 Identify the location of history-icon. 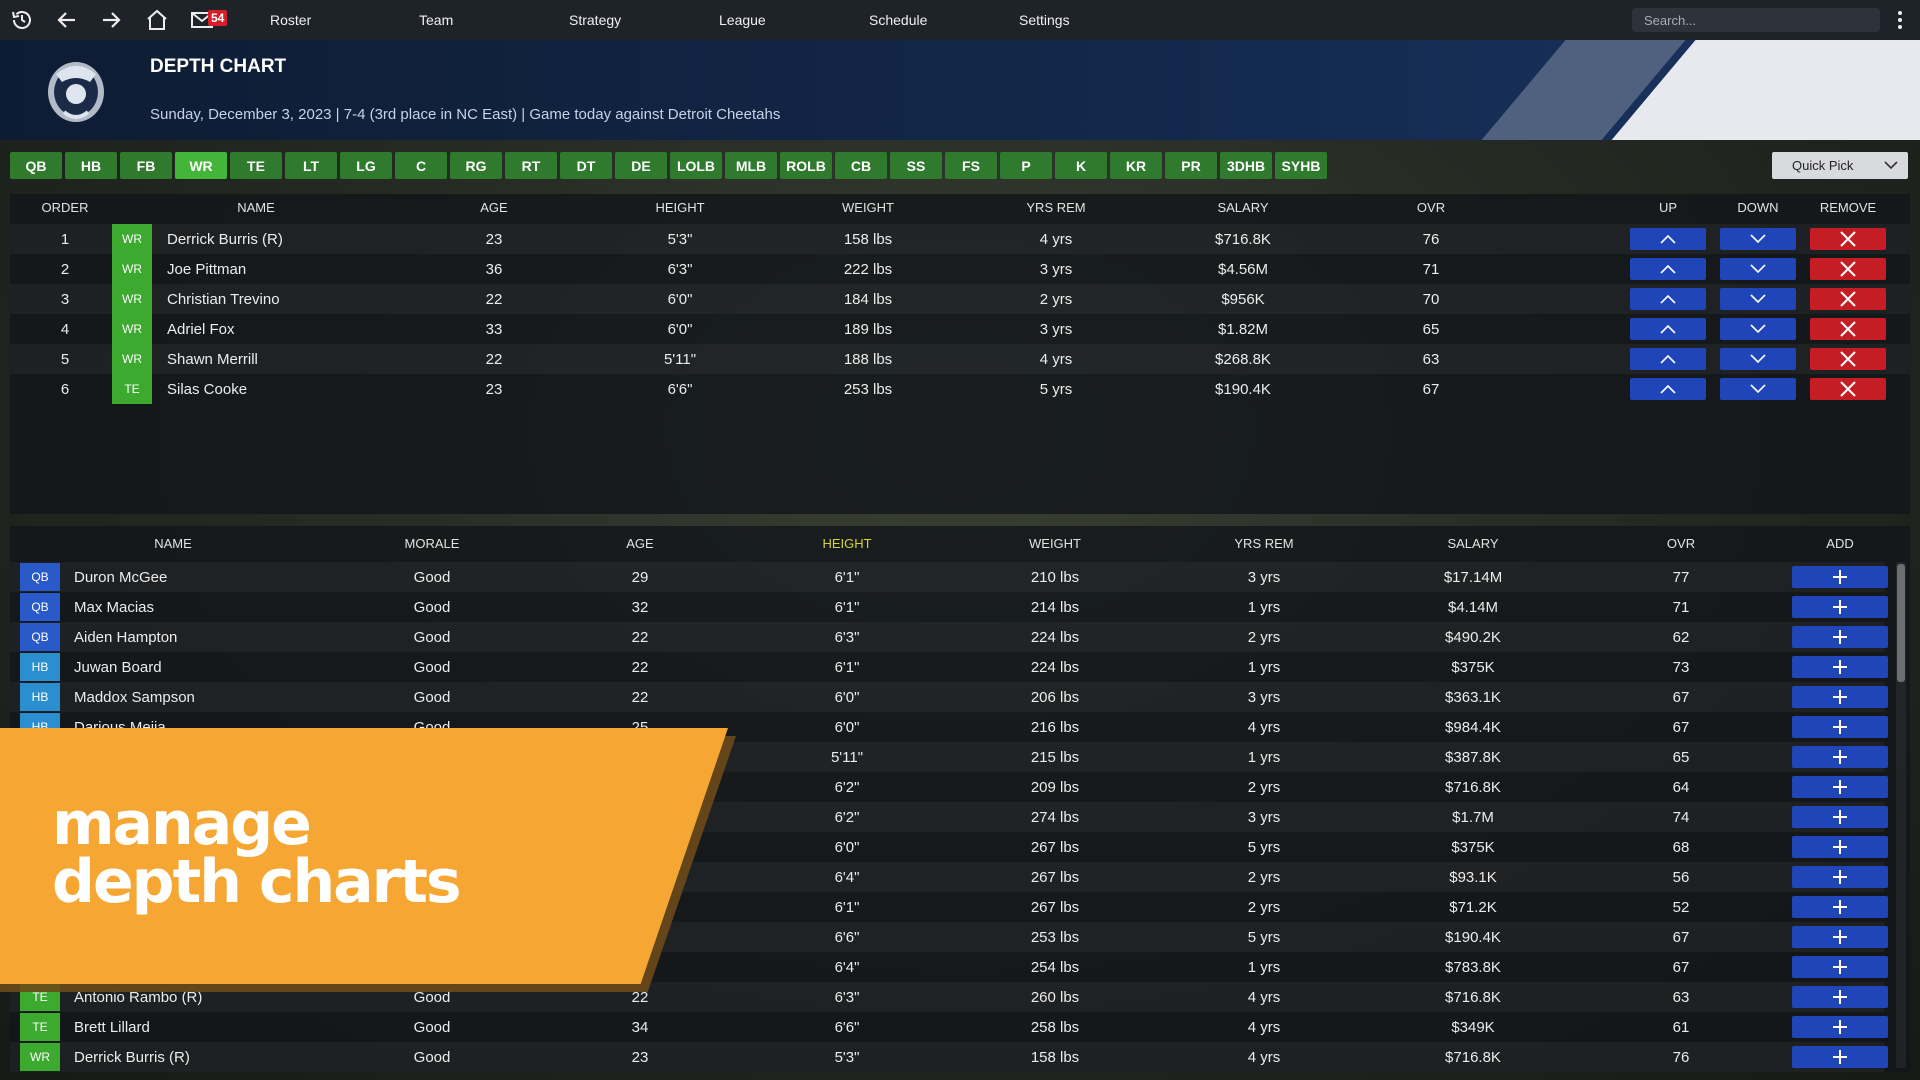
(22, 20).